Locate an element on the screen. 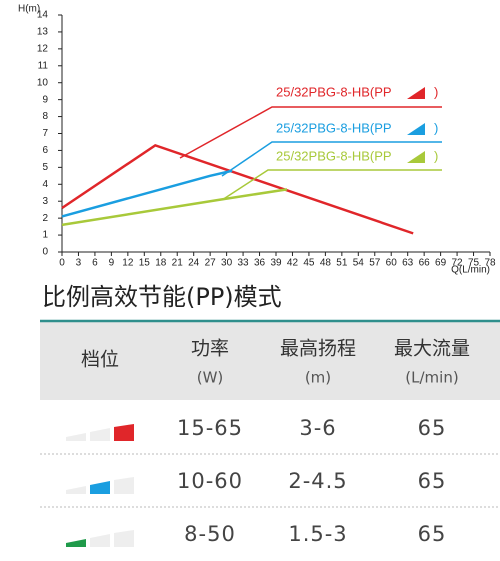 The image size is (500, 561). x-tick-label: 66 is located at coordinates (425, 263).